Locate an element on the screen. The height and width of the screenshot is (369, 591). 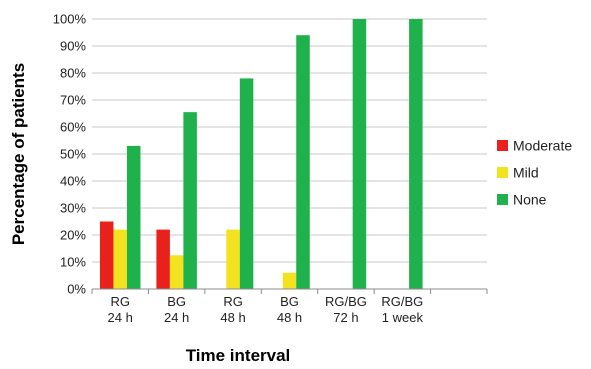
y-tick-label: 40% is located at coordinates (73, 181).